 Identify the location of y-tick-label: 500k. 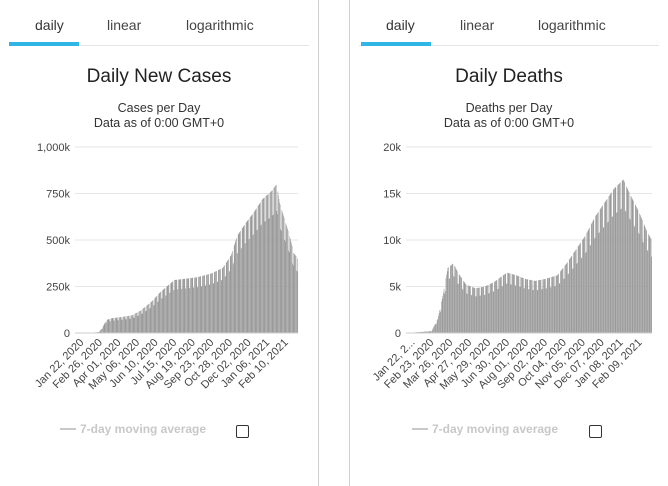
(58, 241).